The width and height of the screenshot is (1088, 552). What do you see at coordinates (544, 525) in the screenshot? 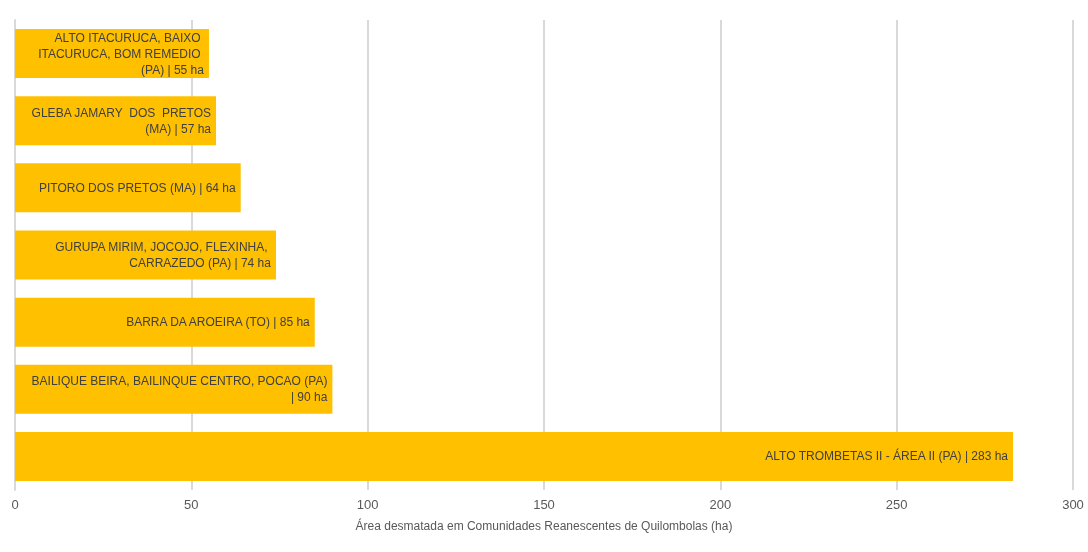
I see `x-axis-title: Área desmatada em Comunidades Reanescentes de Quilombolas (ha)` at bounding box center [544, 525].